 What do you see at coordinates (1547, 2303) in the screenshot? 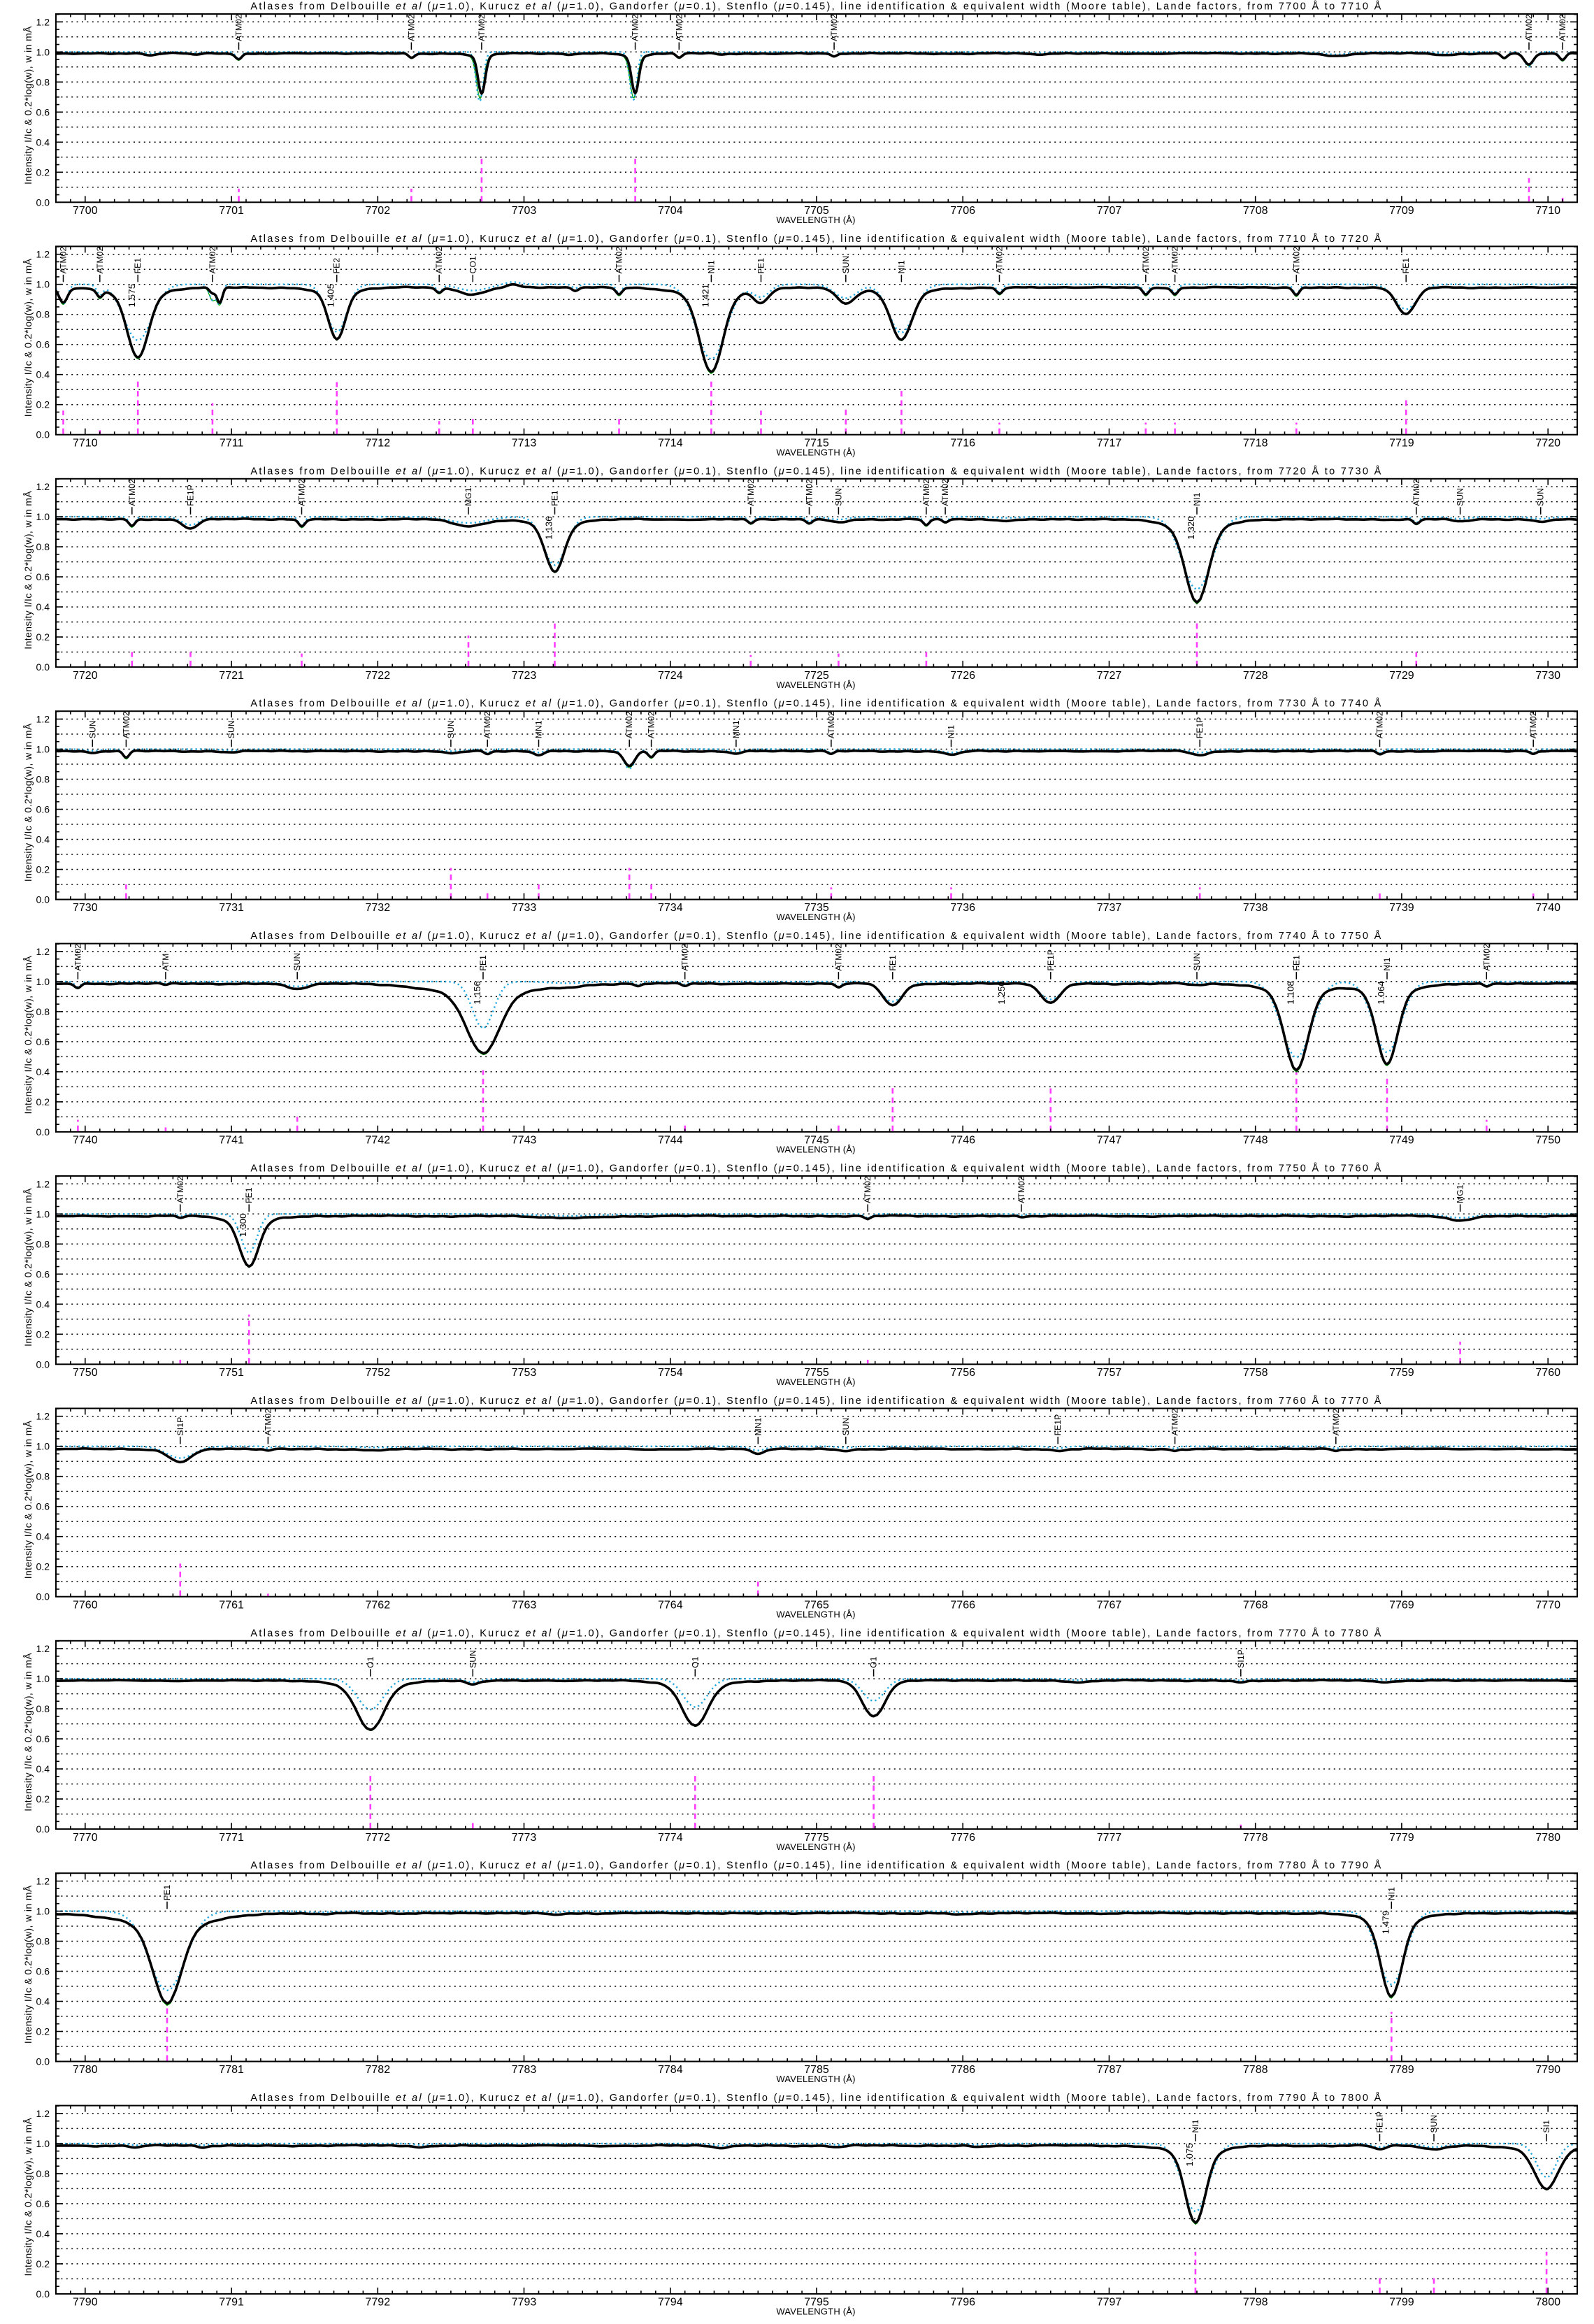
I see `svg-text: 7800` at bounding box center [1547, 2303].